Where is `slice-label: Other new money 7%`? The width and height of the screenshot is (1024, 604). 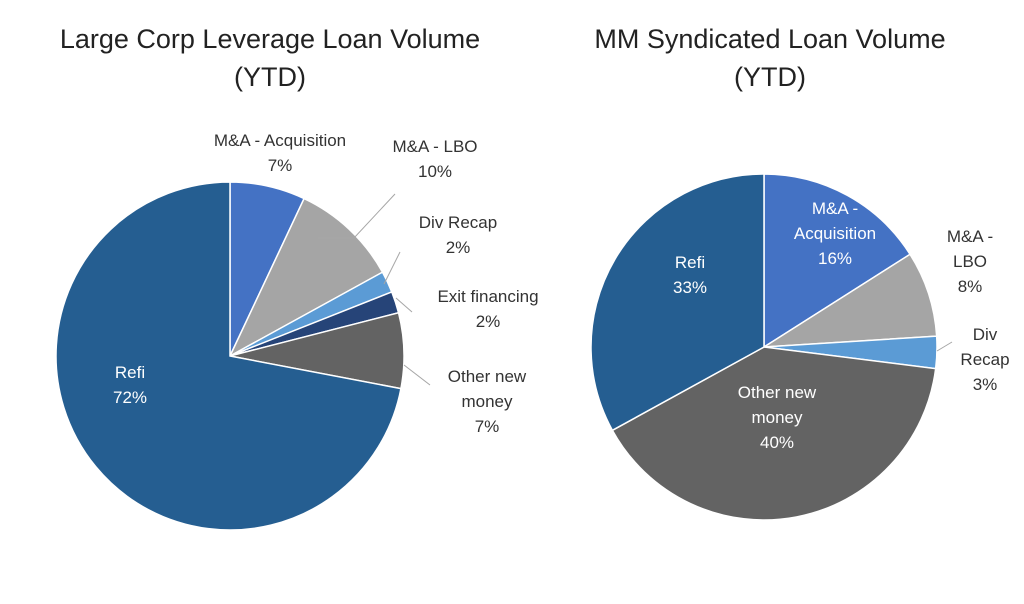 slice-label: Other new money 7% is located at coordinates (487, 401).